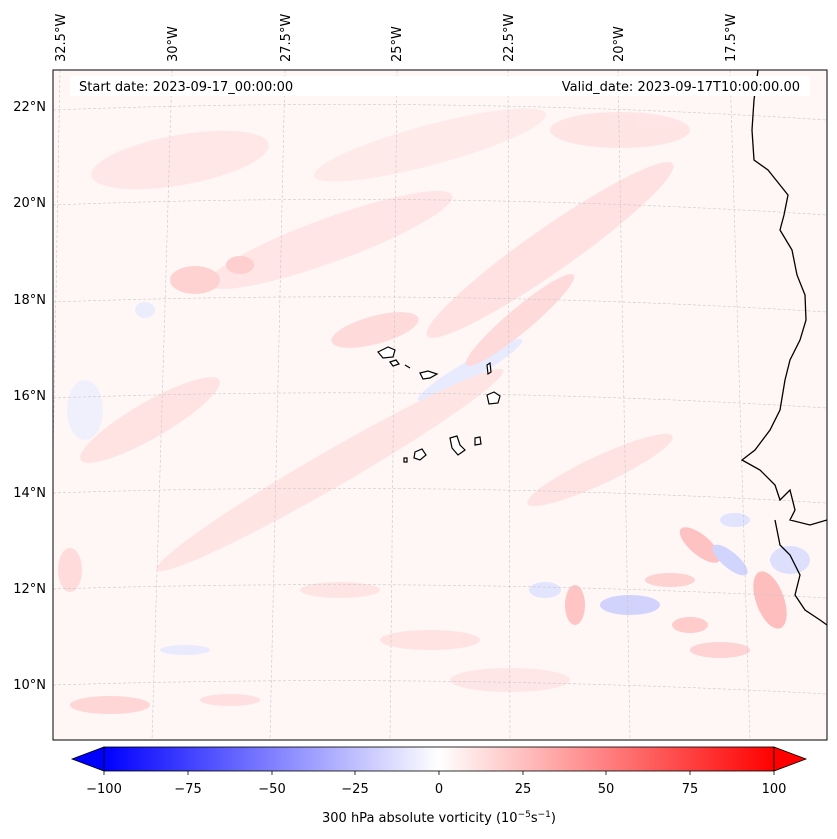  Describe the element at coordinates (87, 759) in the screenshot. I see `colorbar-min-extend` at that location.